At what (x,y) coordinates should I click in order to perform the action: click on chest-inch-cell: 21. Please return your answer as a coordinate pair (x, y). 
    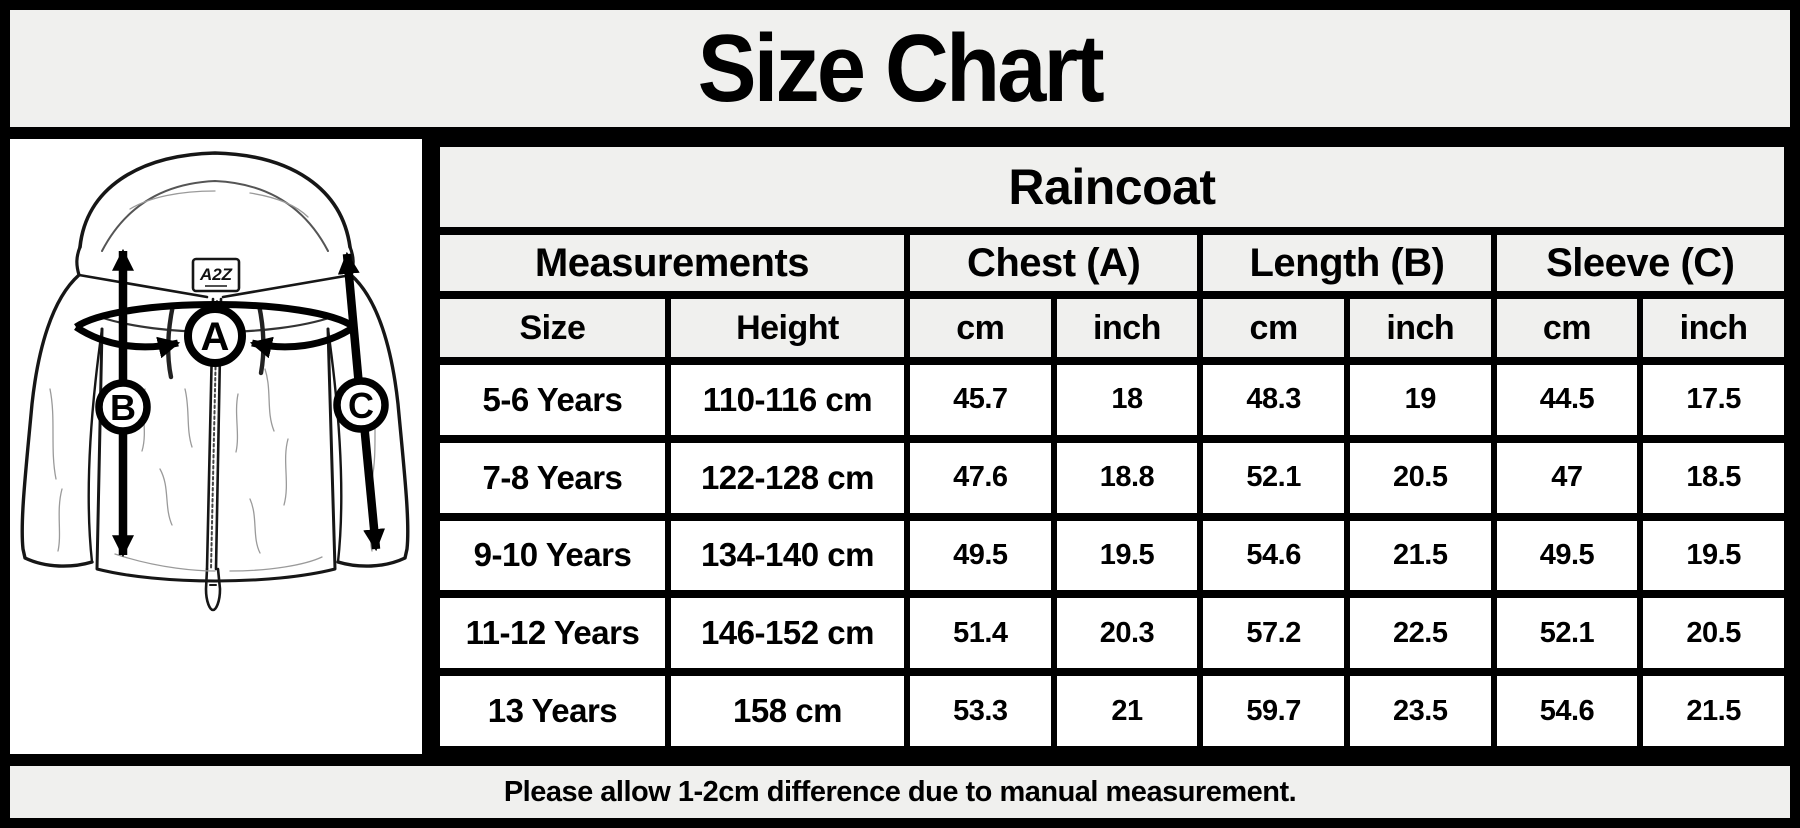
    Looking at the image, I should click on (1127, 711).